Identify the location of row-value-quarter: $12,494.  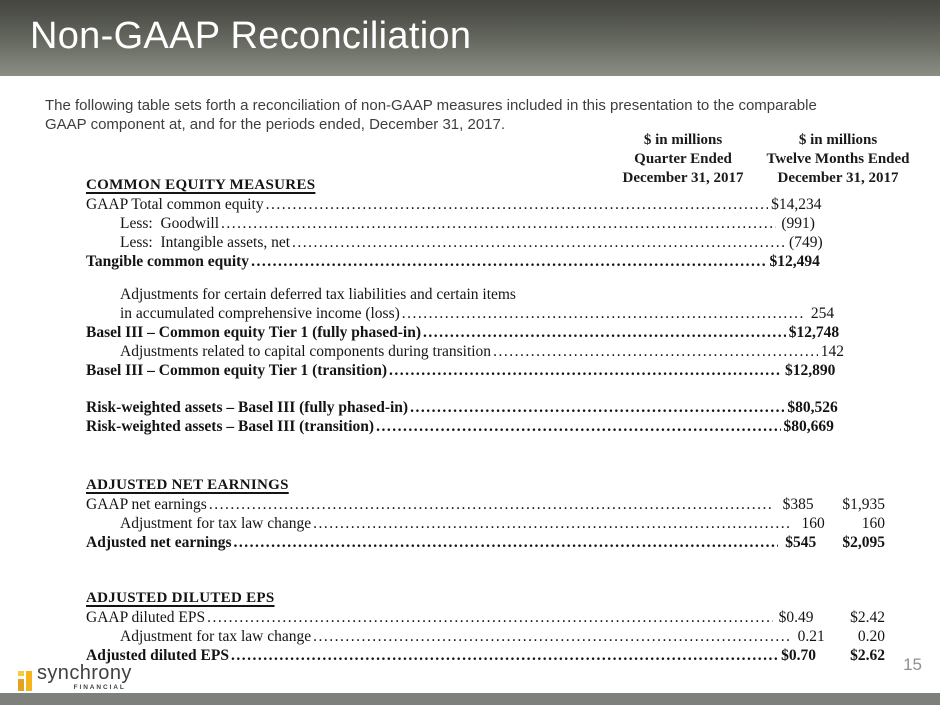
(794, 261).